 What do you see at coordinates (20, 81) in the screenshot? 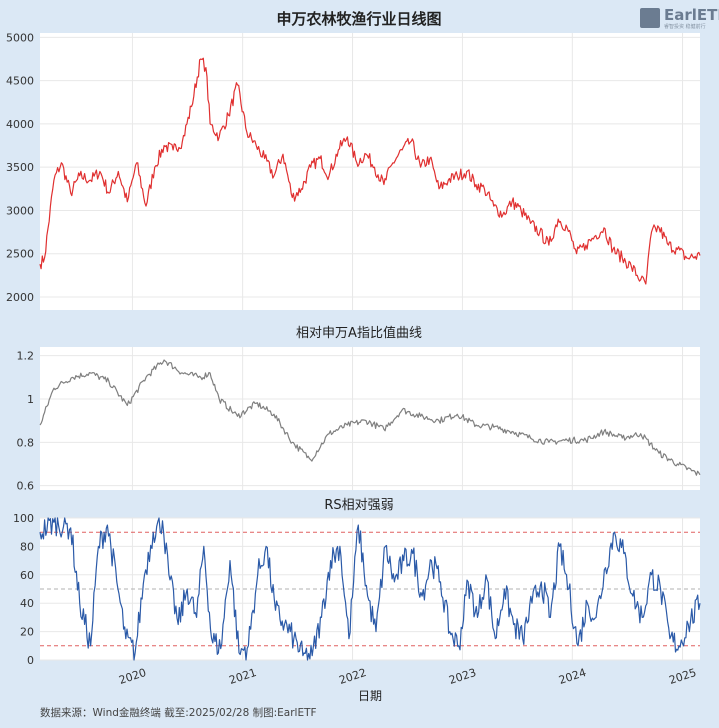
I see `y-tick-label: 4500` at bounding box center [20, 81].